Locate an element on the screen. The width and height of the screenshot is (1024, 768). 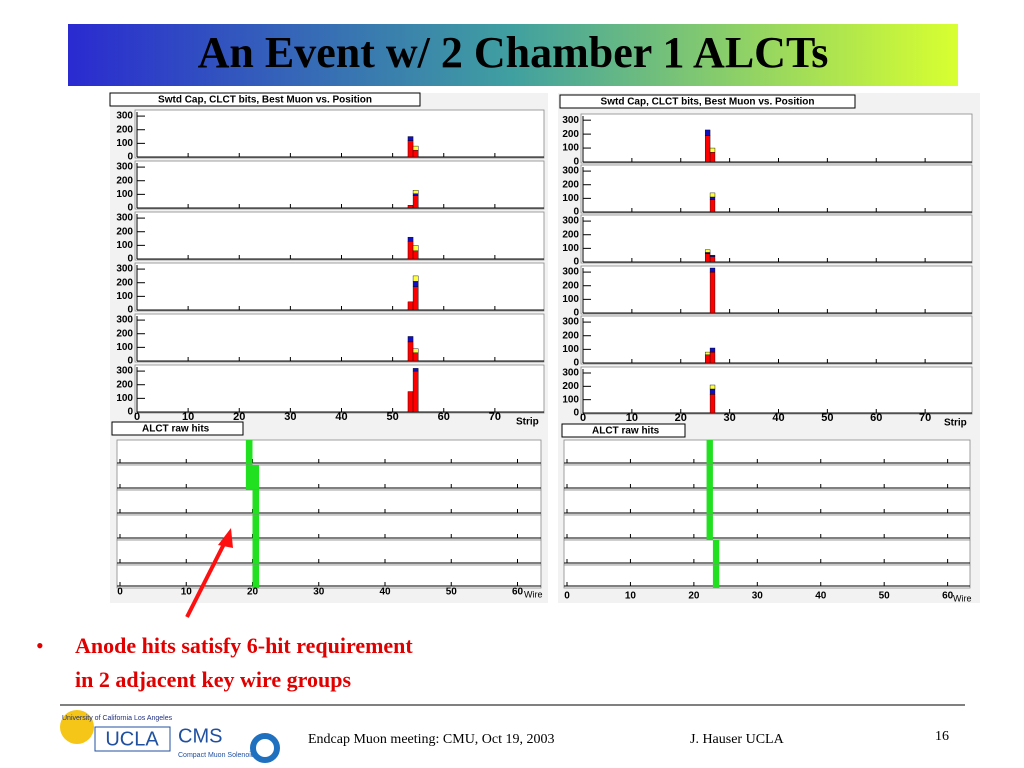
plot-title: ALCT raw hits is located at coordinates (626, 431).